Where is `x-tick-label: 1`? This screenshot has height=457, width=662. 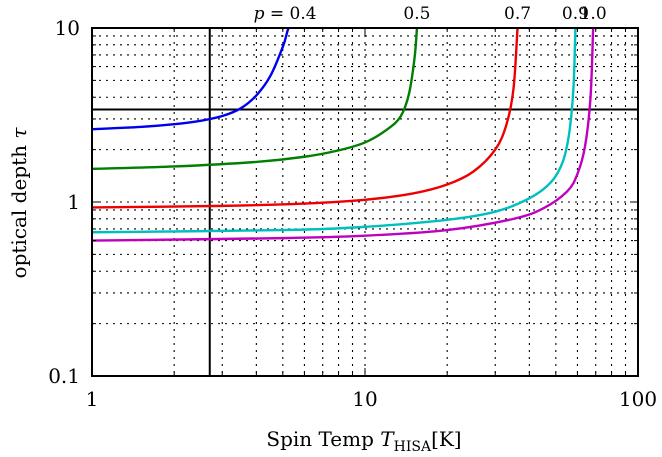 x-tick-label: 1 is located at coordinates (92, 399).